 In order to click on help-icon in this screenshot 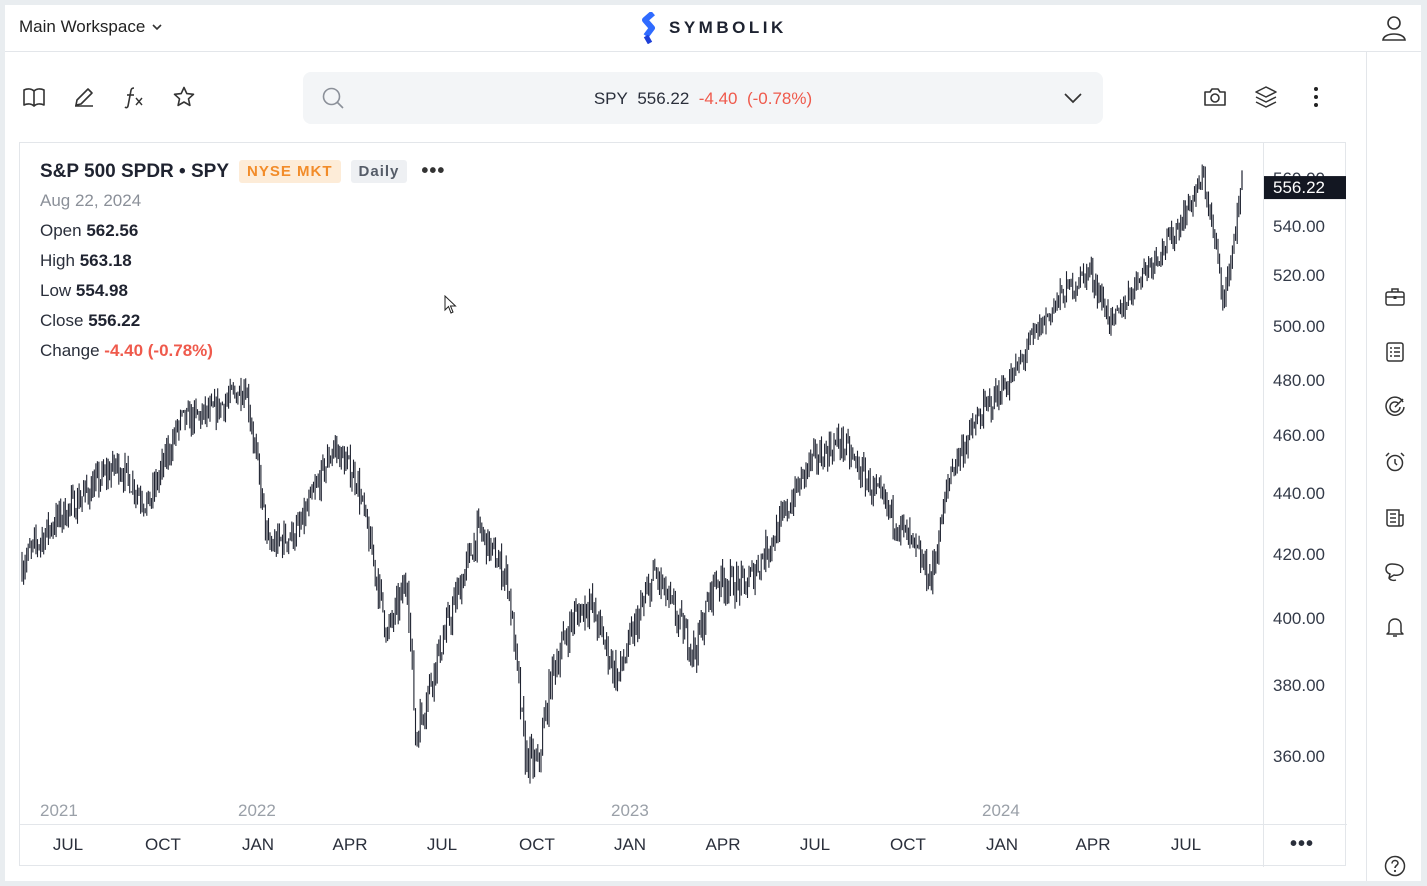, I will do `click(1395, 866)`.